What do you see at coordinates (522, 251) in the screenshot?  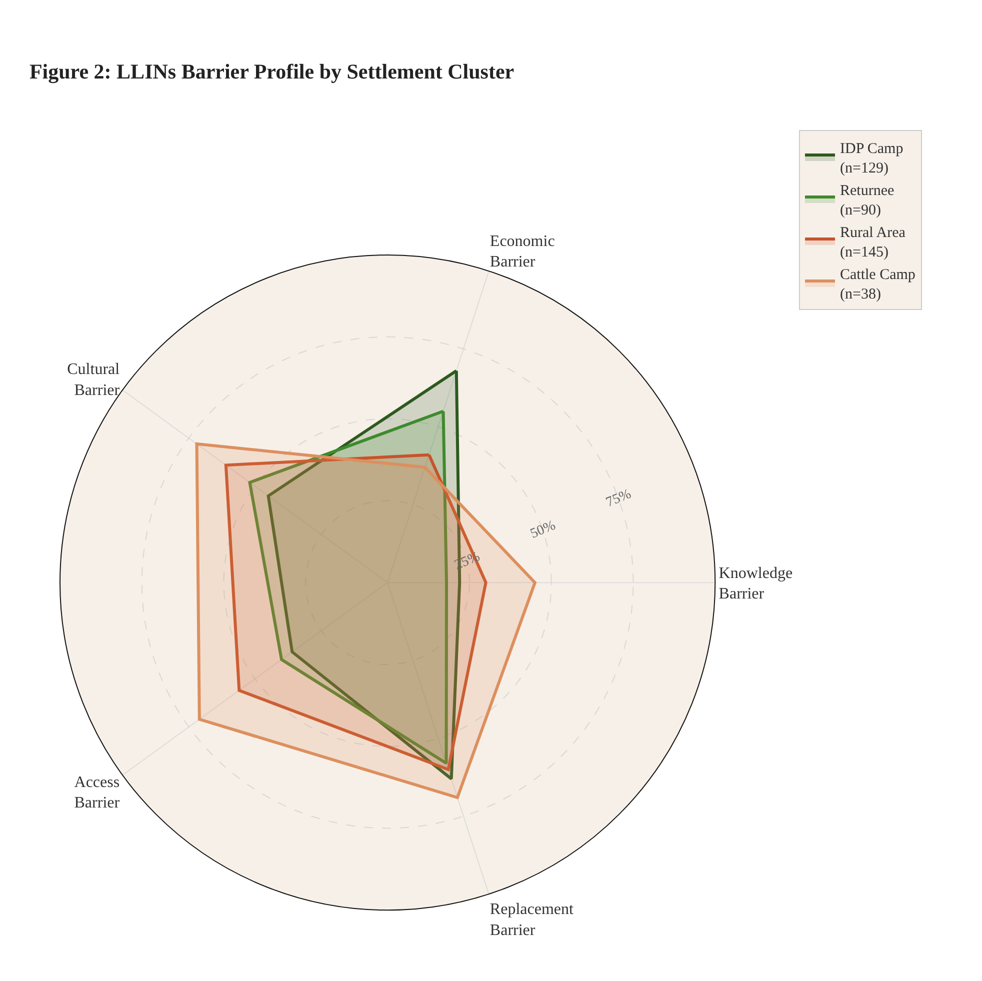 I see `spoke-label: Economic Barrier` at bounding box center [522, 251].